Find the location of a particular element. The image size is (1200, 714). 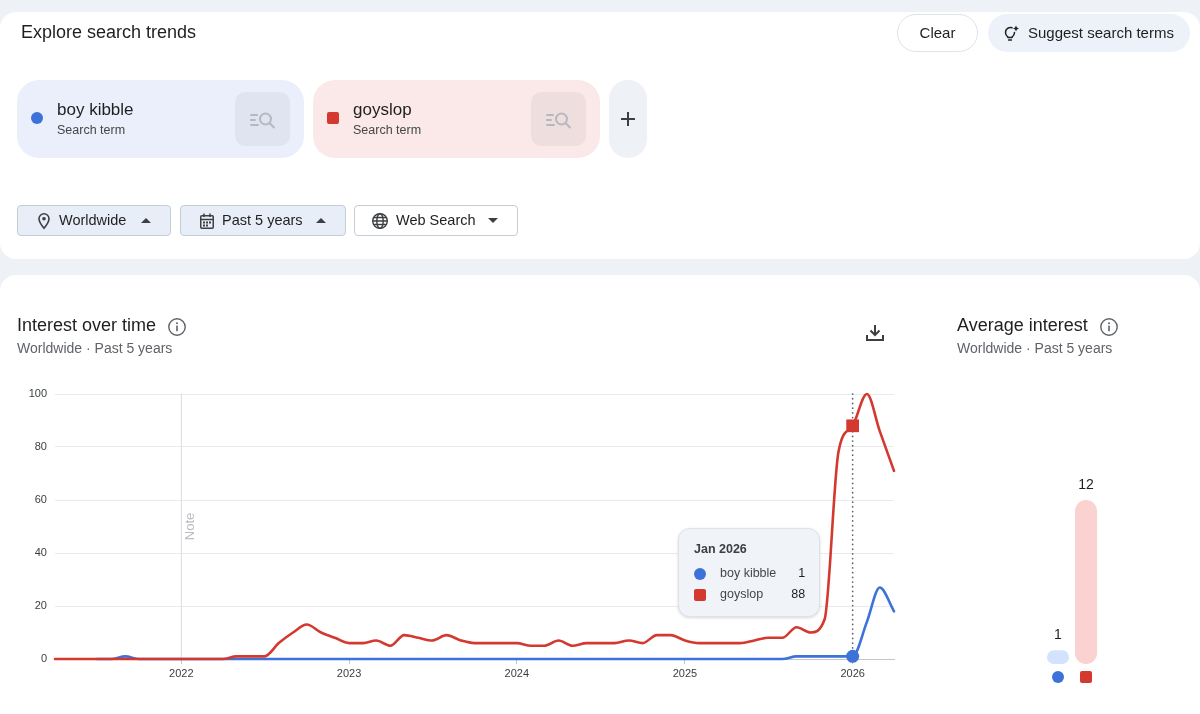

search-term-card: boy kibble Search term is located at coordinates (160, 119).